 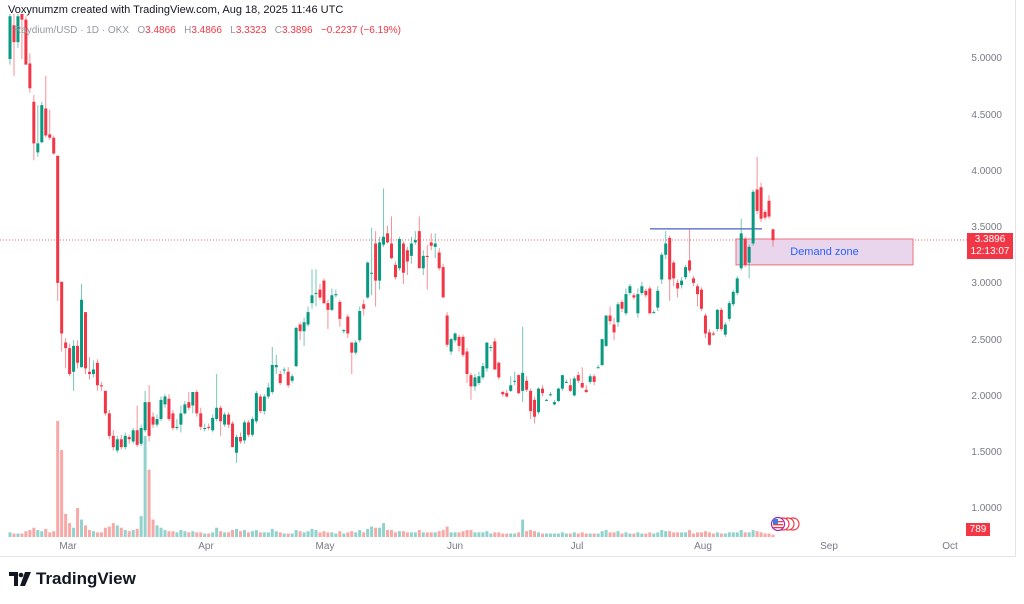 I want to click on symbol-name: Raydium/USD · 1D · OKX, so click(x=72, y=30).